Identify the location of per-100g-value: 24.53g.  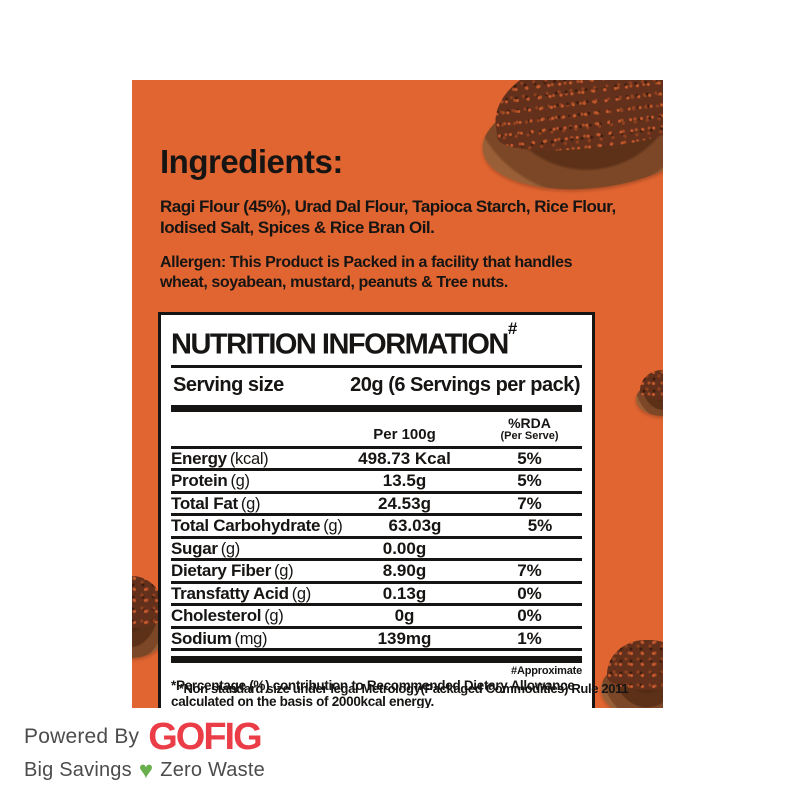
(404, 503).